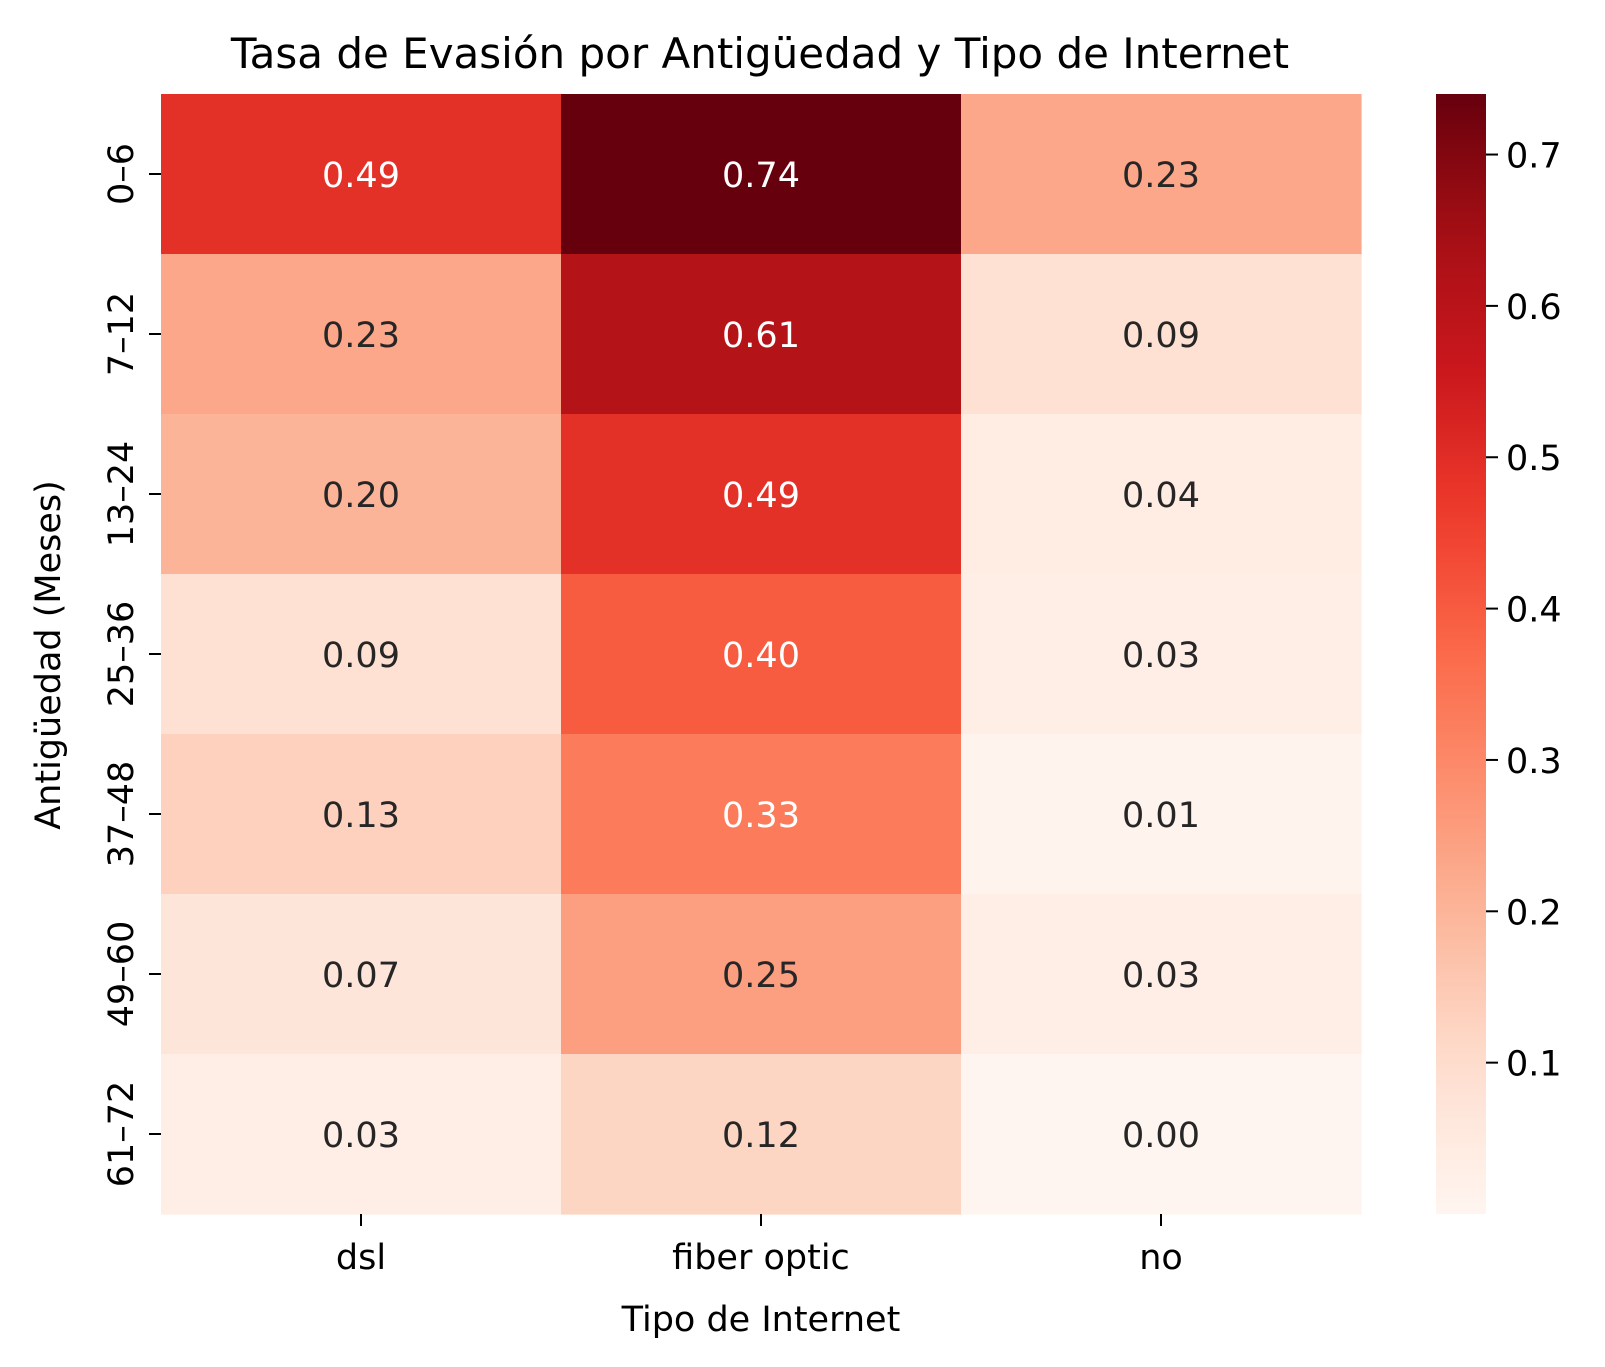 This screenshot has height=1367, width=1605. What do you see at coordinates (49, 655) in the screenshot?
I see `y-axis-label: Antigüedad (Meses)` at bounding box center [49, 655].